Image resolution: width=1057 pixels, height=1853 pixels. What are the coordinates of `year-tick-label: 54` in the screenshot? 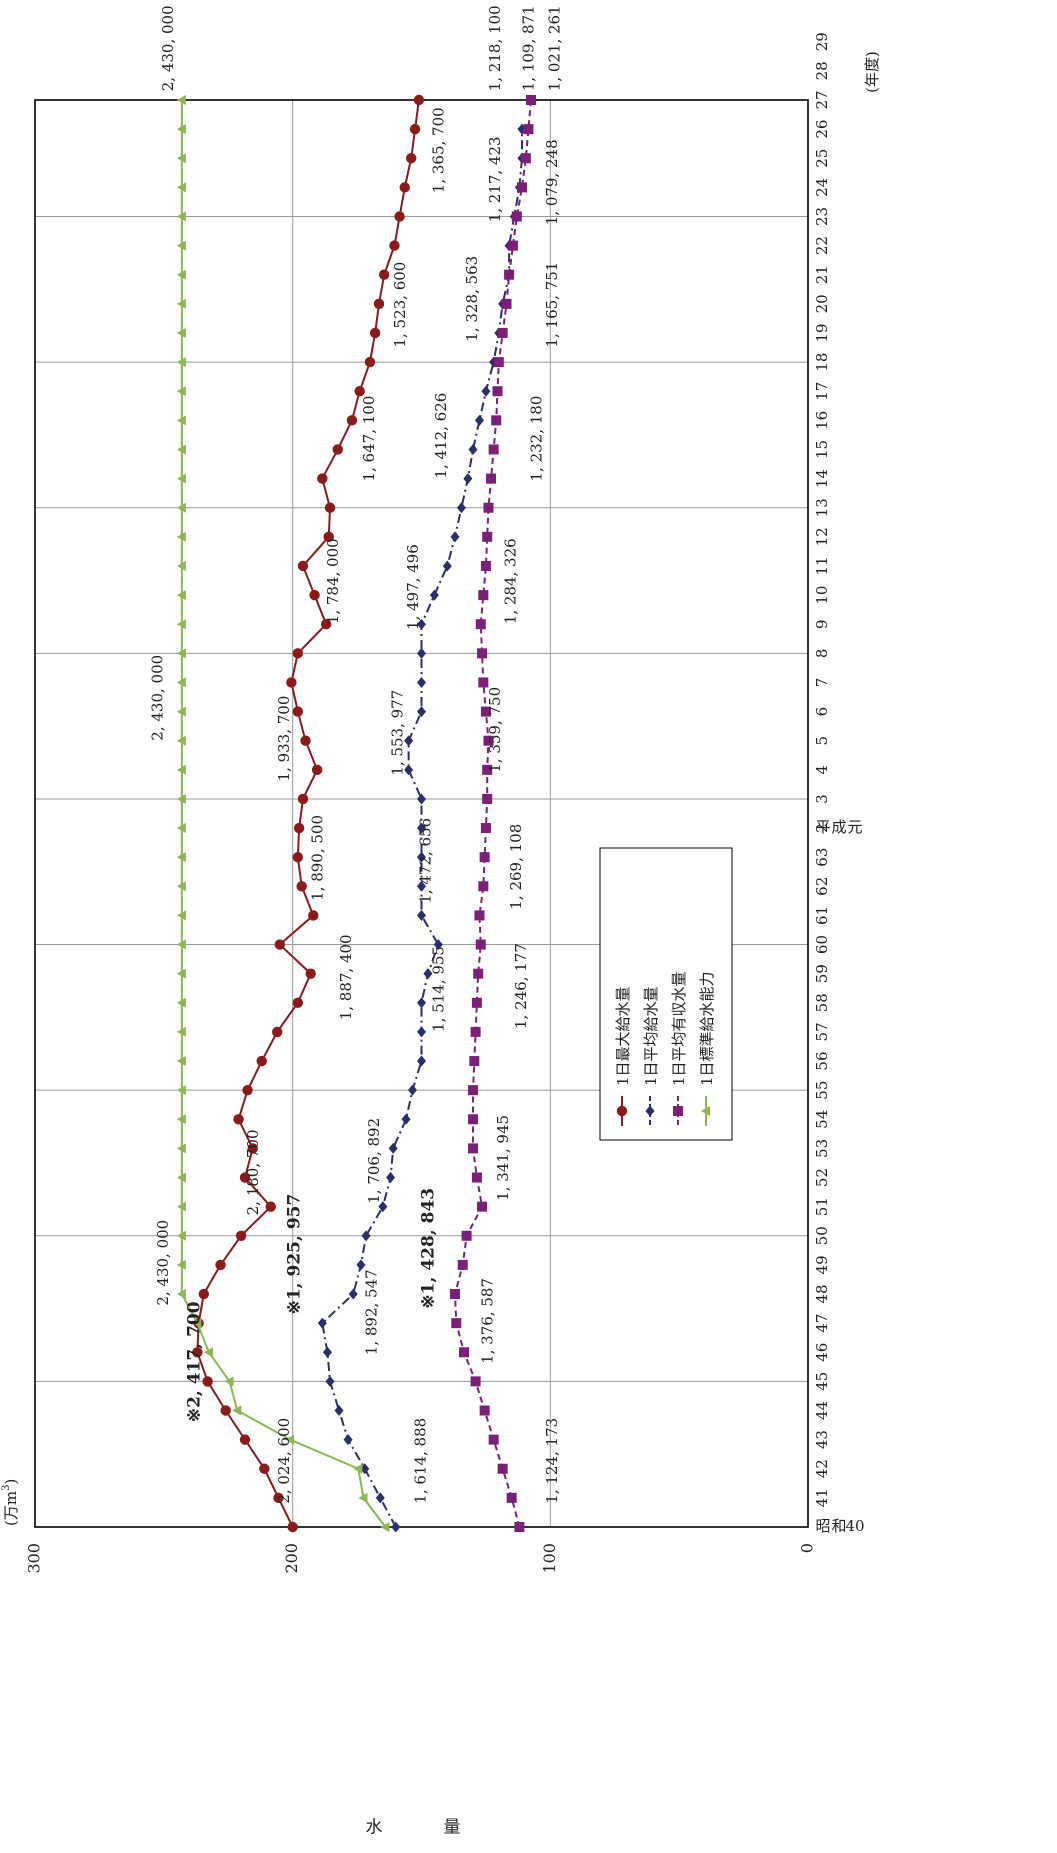 It's located at (822, 1119).